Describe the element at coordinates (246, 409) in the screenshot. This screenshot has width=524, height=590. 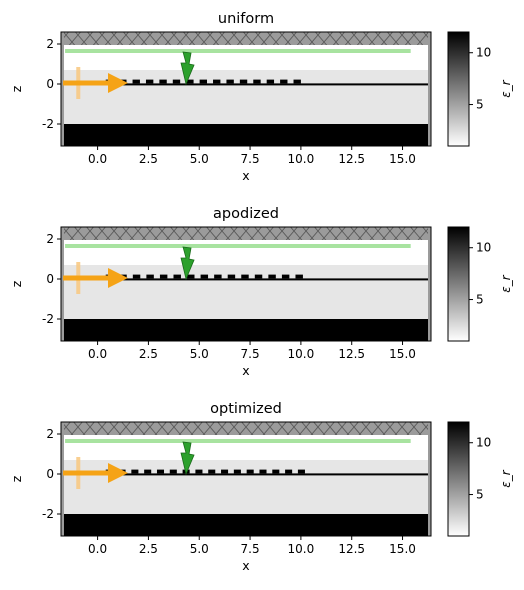
I see `panel-title: optimized` at that location.